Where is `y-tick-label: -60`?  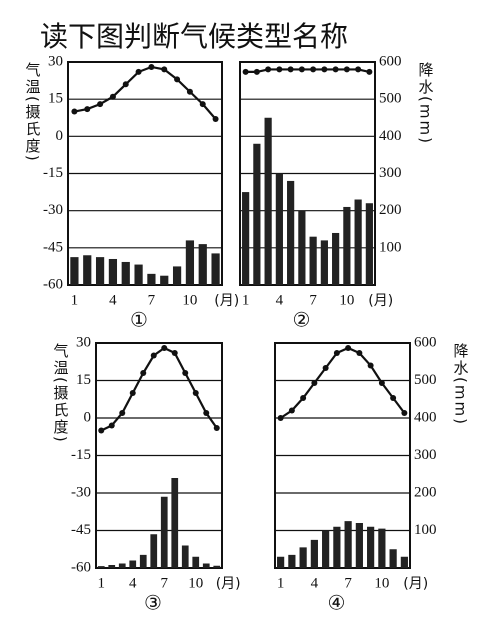
y-tick-label: -60 is located at coordinates (81, 567).